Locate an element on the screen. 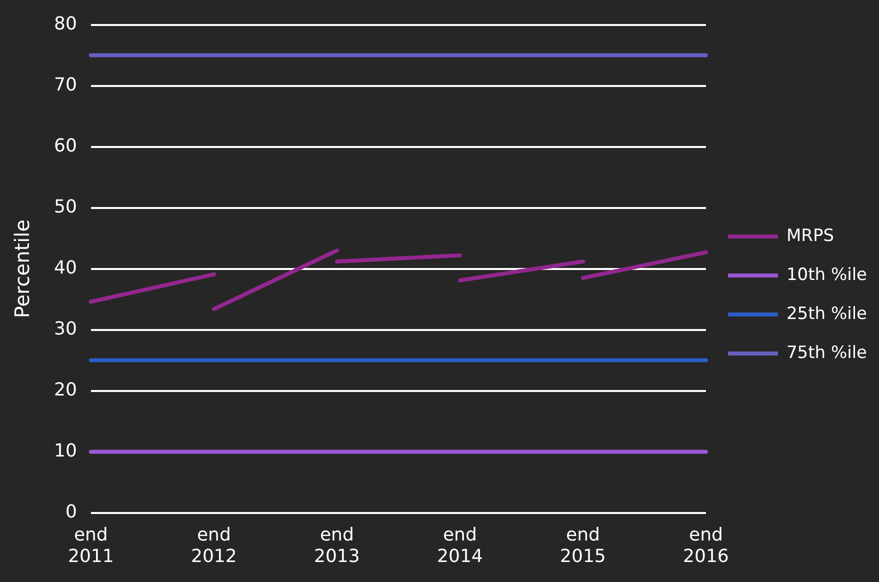 This screenshot has height=582, width=879. y-tick-label: 0 is located at coordinates (71, 511).